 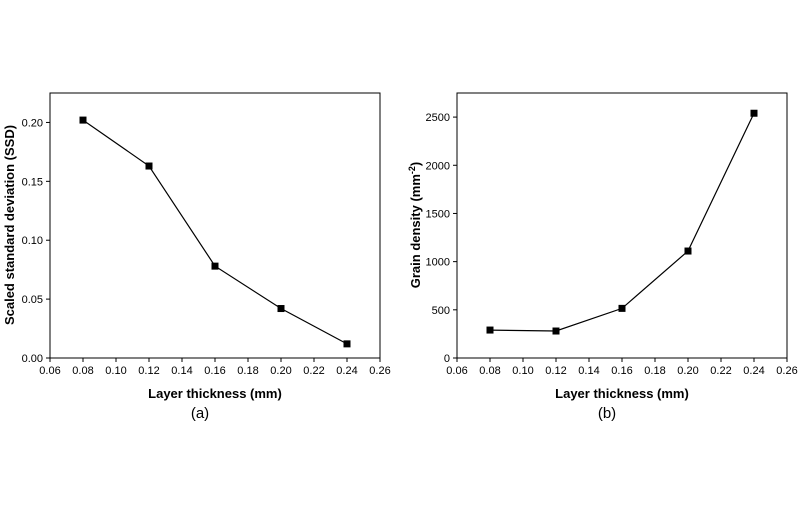 What do you see at coordinates (447, 359) in the screenshot?
I see `y-tick-label: 0` at bounding box center [447, 359].